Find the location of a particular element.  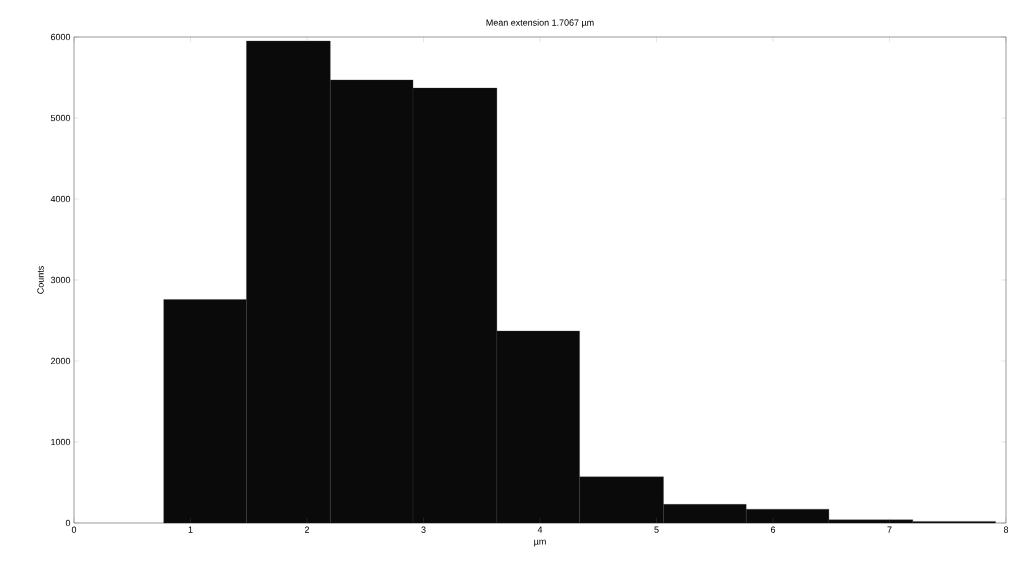

x-tick-label: 7 is located at coordinates (889, 529).